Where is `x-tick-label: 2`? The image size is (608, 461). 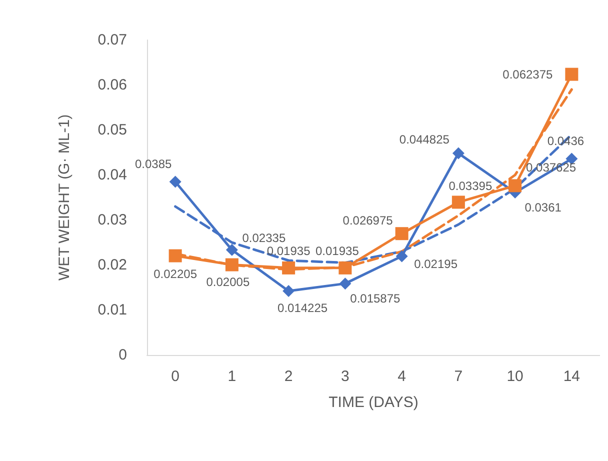 x-tick-label: 2 is located at coordinates (288, 376).